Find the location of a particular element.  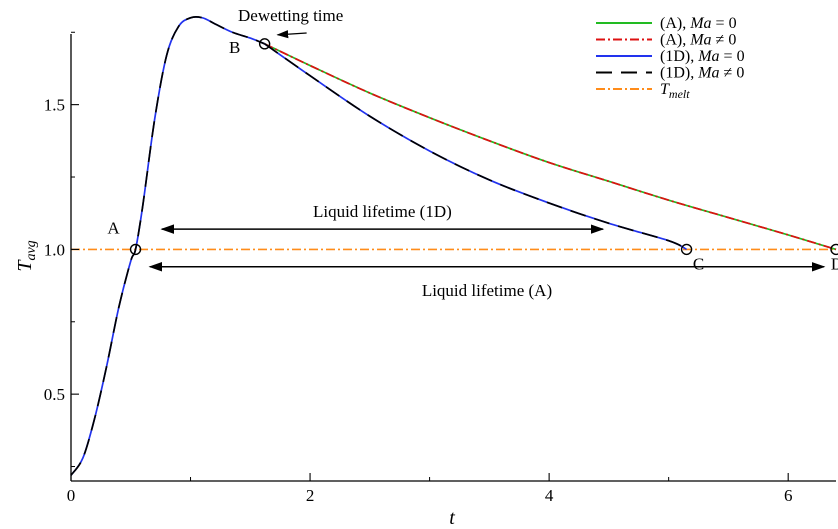

x-tick-label: 2 is located at coordinates (310, 495).